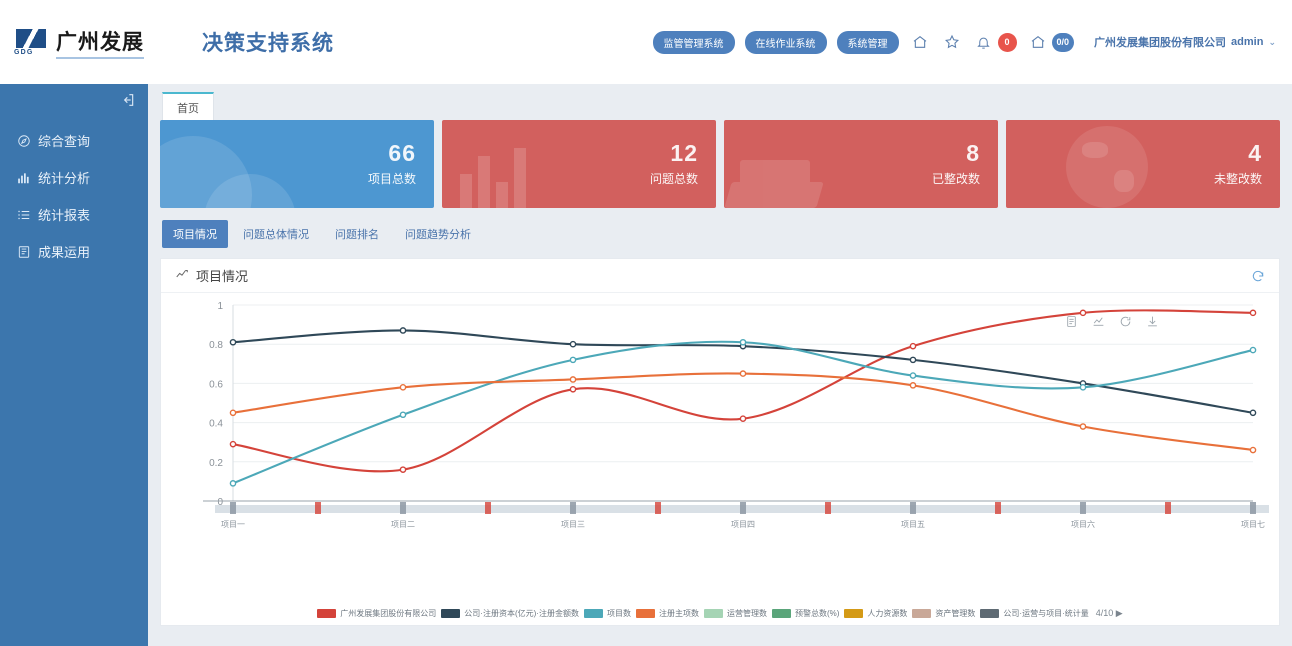 This screenshot has height=646, width=1292. I want to click on legend-item: 公司·注册资本(亿元)·注册金额数, so click(510, 613).